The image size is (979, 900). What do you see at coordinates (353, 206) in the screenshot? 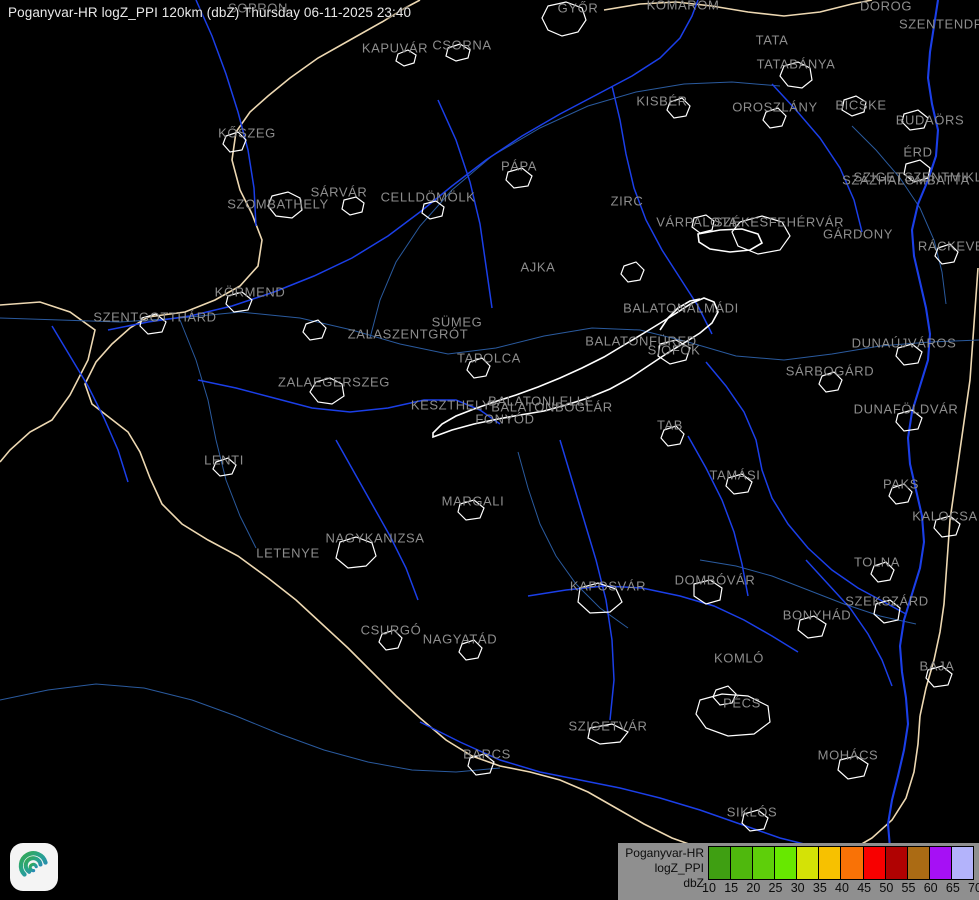
I see `urban-sarvar` at bounding box center [353, 206].